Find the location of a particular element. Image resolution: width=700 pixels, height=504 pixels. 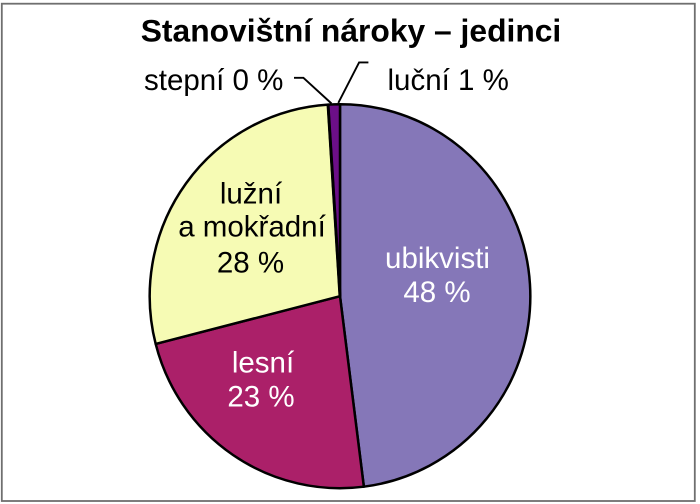

svg-text: Stanovištní nároky – jedinci is located at coordinates (351, 31).